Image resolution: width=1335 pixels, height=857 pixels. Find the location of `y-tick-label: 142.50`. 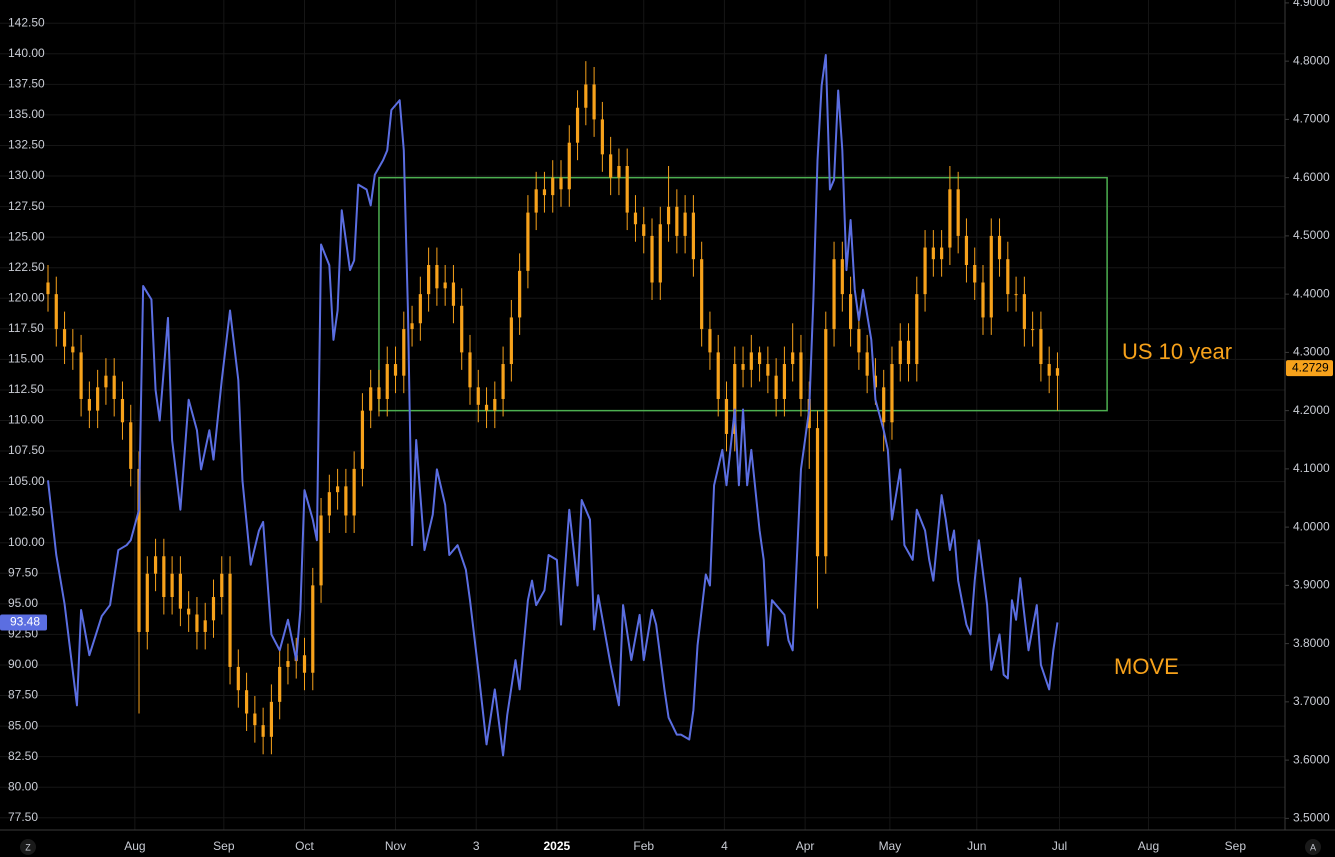

y-tick-label: 142.50 is located at coordinates (26, 22).